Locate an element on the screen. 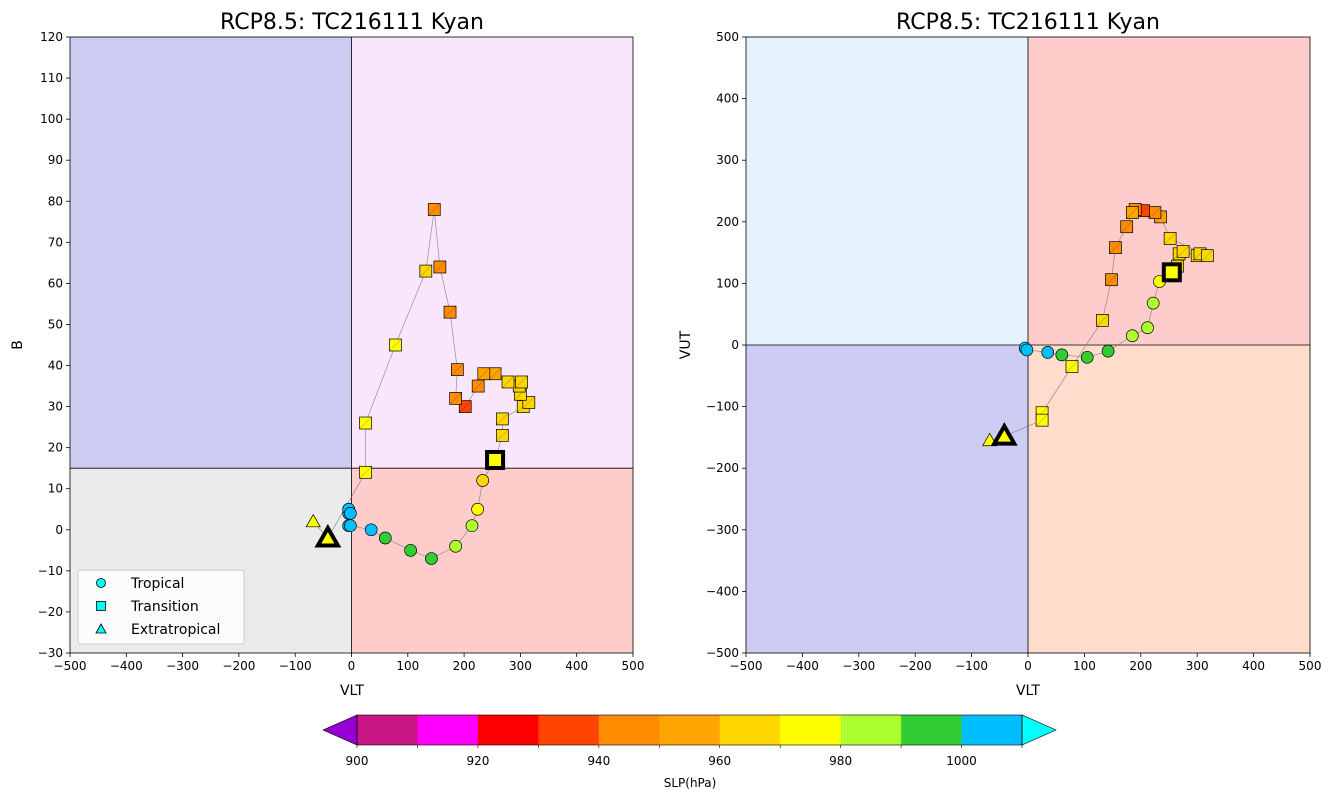 The height and width of the screenshot is (799, 1332). y-tick-label: 90 is located at coordinates (55, 160).